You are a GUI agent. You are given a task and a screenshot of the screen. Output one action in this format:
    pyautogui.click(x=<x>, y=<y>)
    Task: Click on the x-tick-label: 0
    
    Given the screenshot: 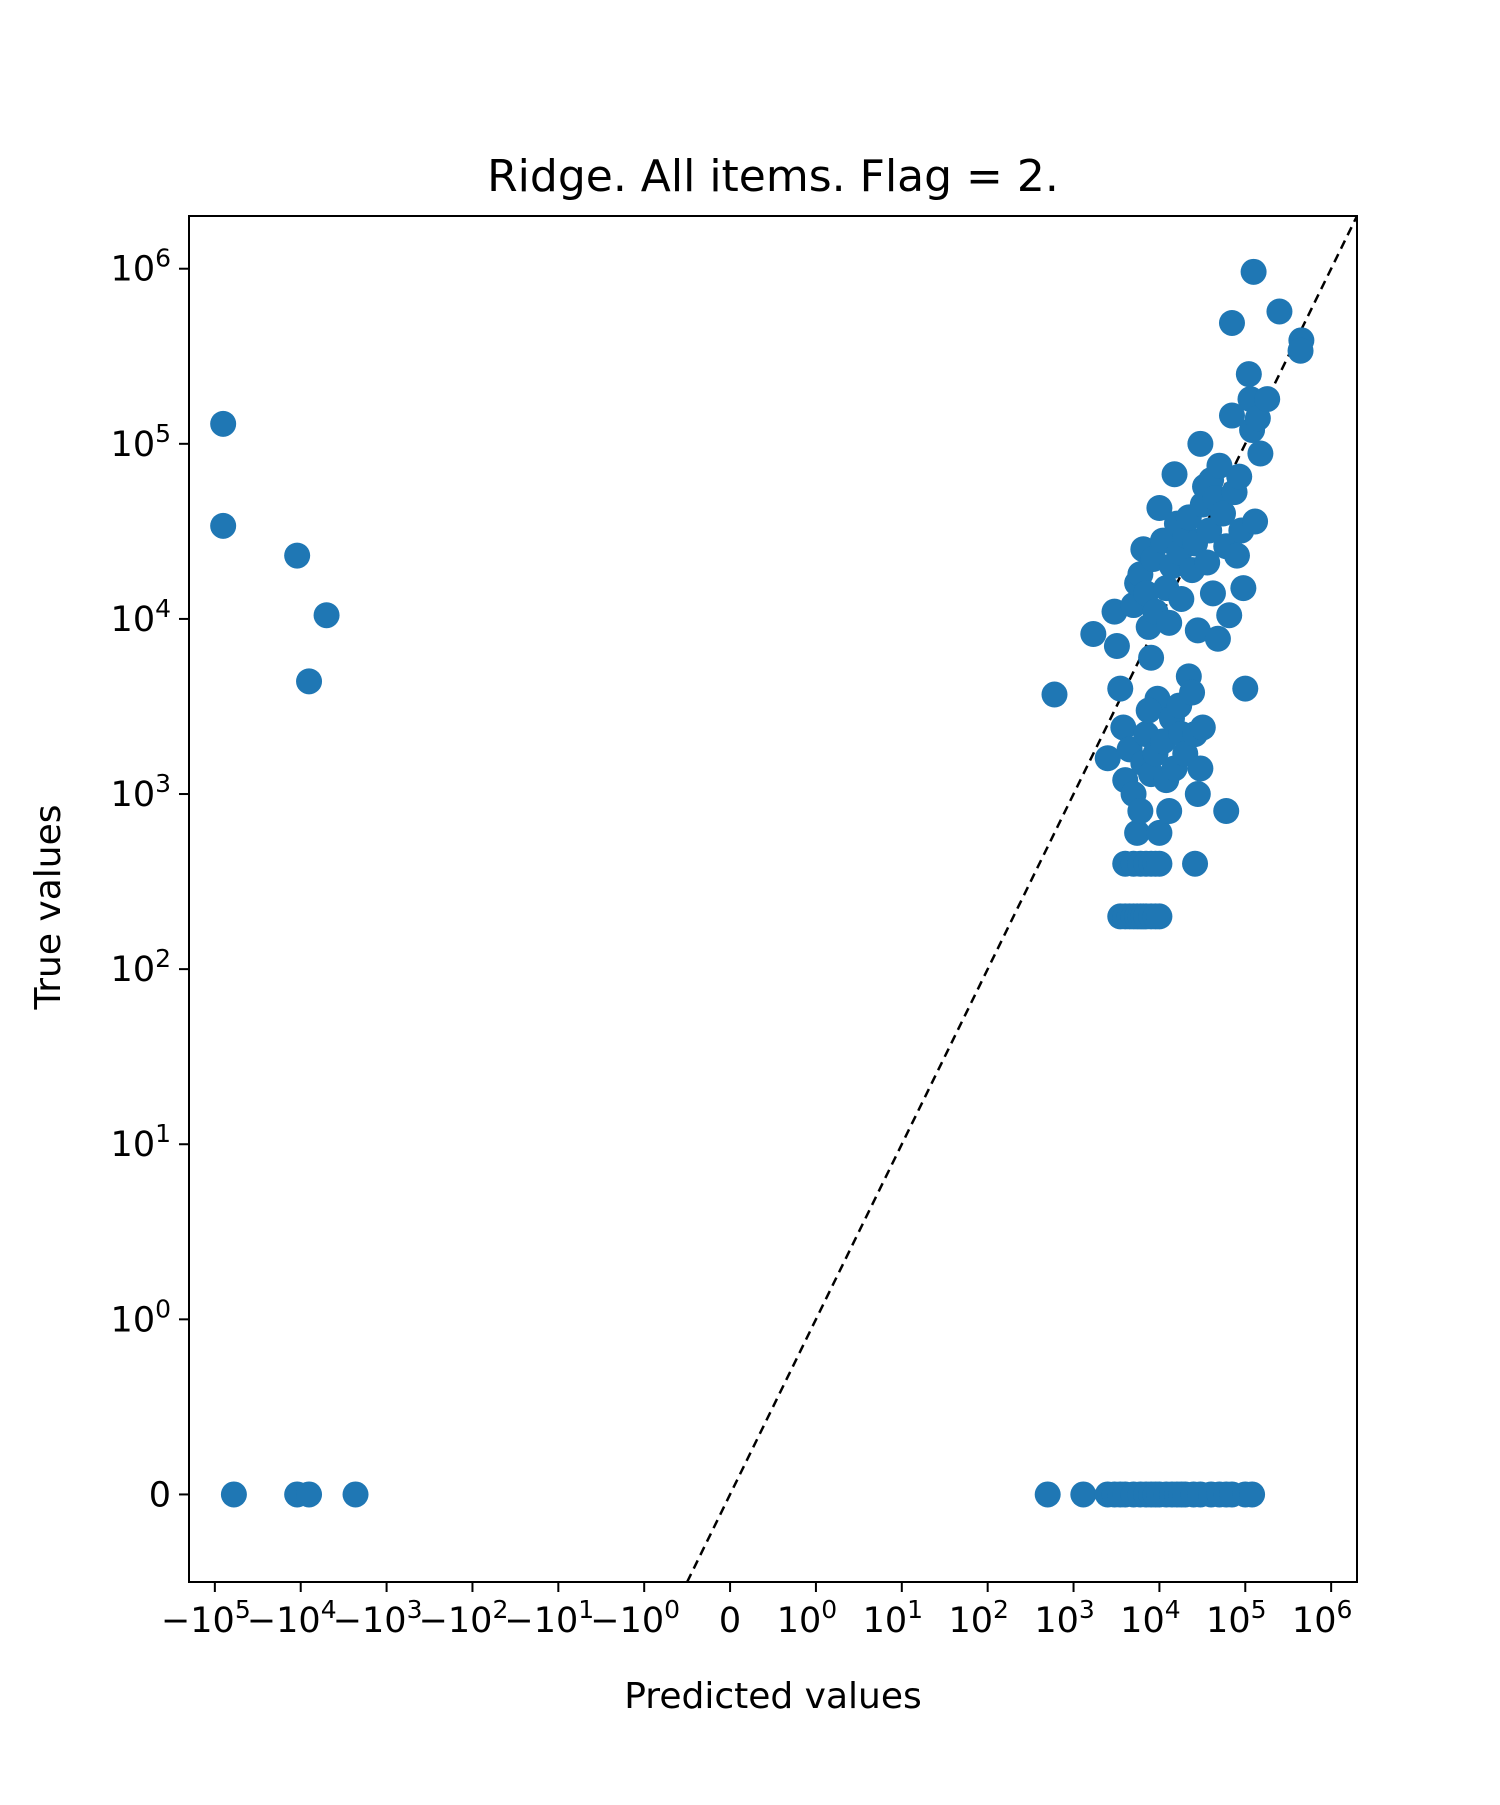 What is the action you would take?
    pyautogui.click(x=730, y=1621)
    